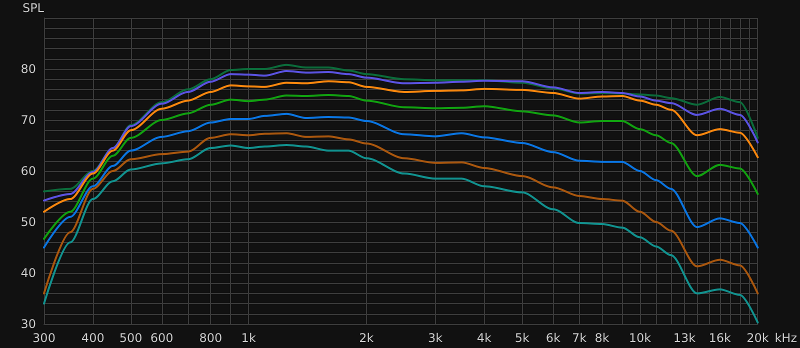 This screenshot has width=800, height=348. I want to click on y-tick-label: 30, so click(28, 324).